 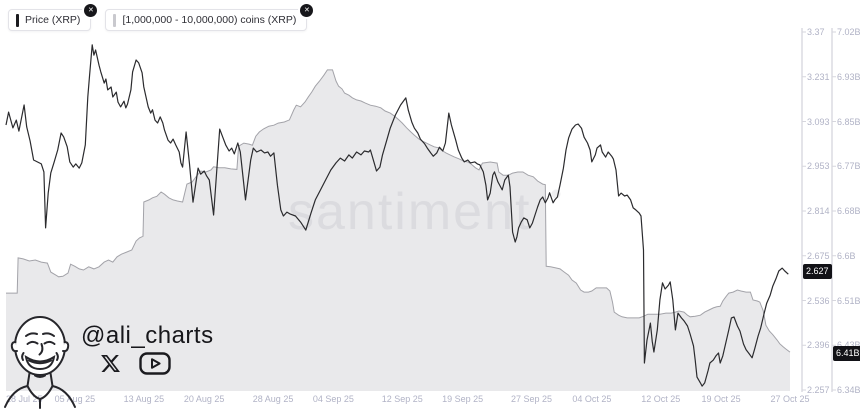 What do you see at coordinates (110, 363) in the screenshot?
I see `x-twitter-icon` at bounding box center [110, 363].